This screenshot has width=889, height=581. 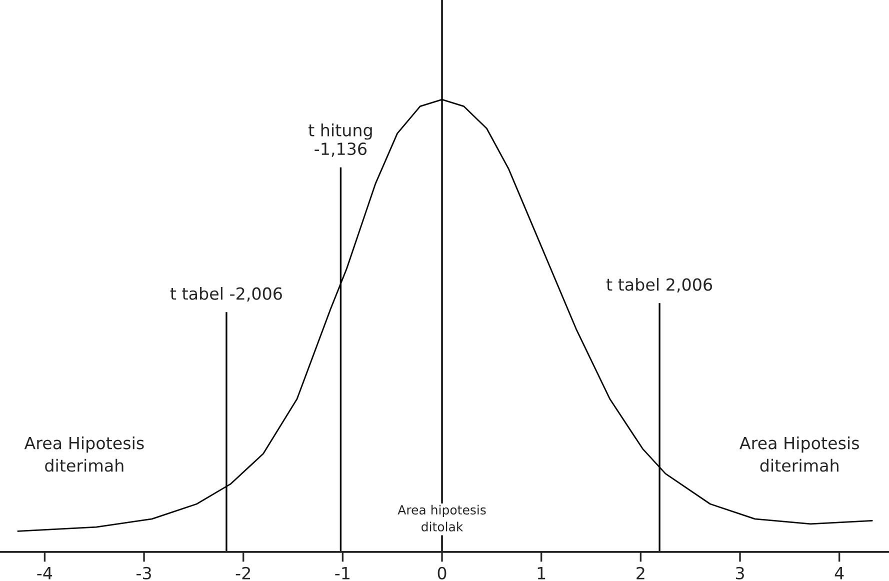 What do you see at coordinates (143, 573) in the screenshot?
I see `x-tick-label: -3` at bounding box center [143, 573].